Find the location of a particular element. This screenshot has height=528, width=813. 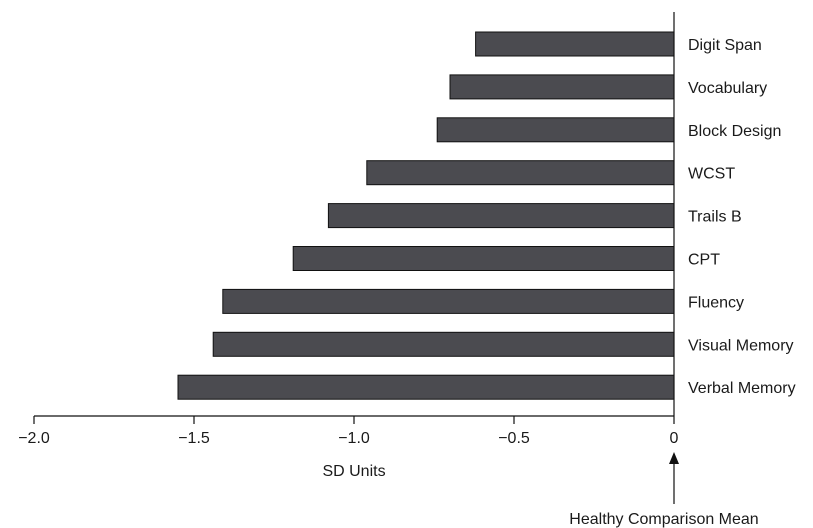

bar-verbal-memory is located at coordinates (426, 387).